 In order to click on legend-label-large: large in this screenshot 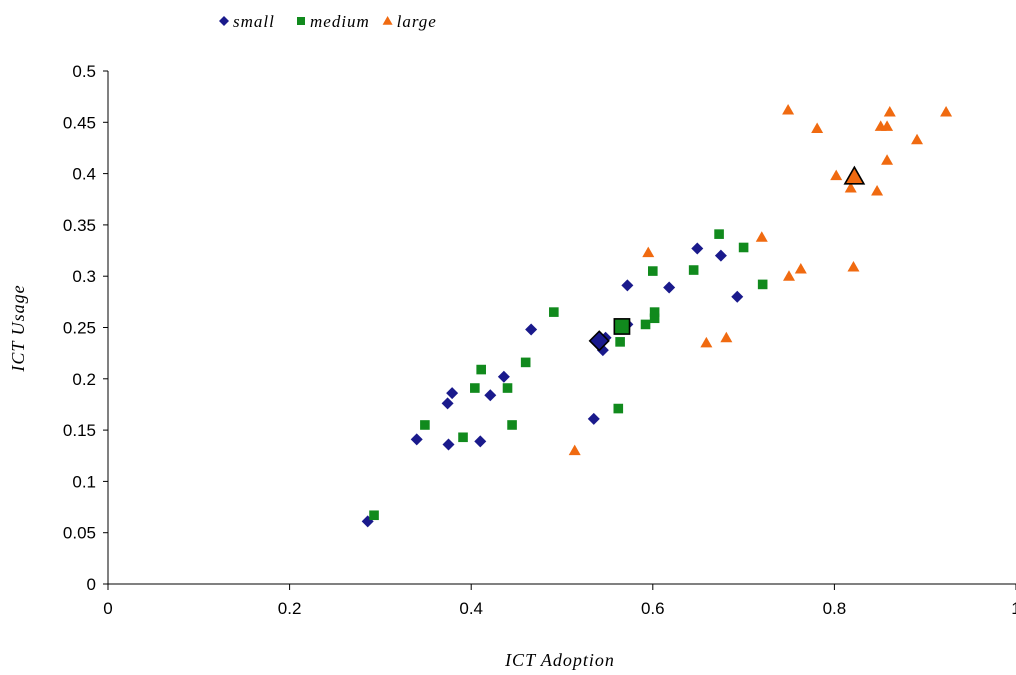, I will do `click(417, 21)`.